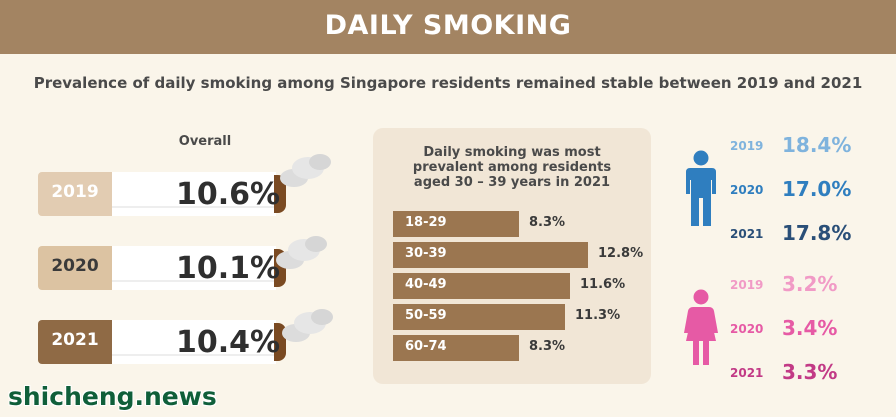 The image size is (896, 417). What do you see at coordinates (701, 188) in the screenshot?
I see `male-person-icon` at bounding box center [701, 188].